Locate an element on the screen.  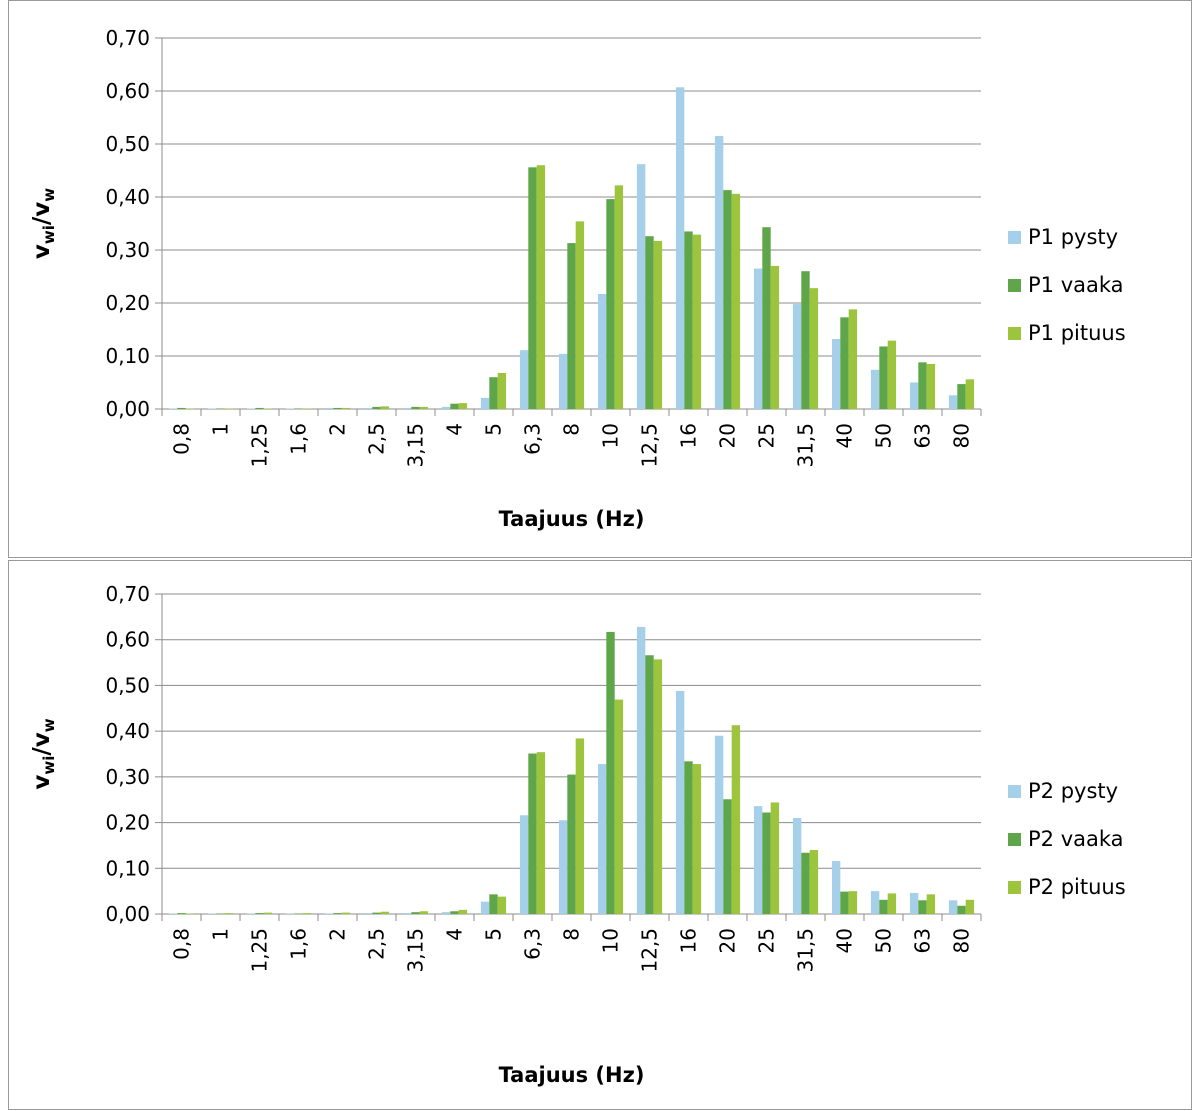
legend-label: P2 pituus is located at coordinates (1077, 887).